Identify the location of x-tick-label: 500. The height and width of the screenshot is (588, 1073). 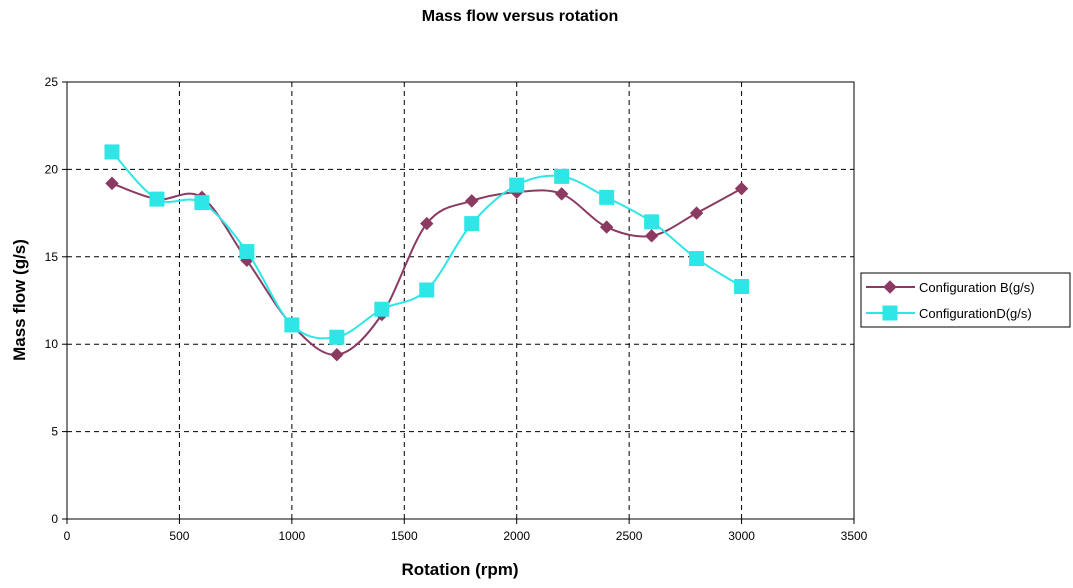
(179, 536).